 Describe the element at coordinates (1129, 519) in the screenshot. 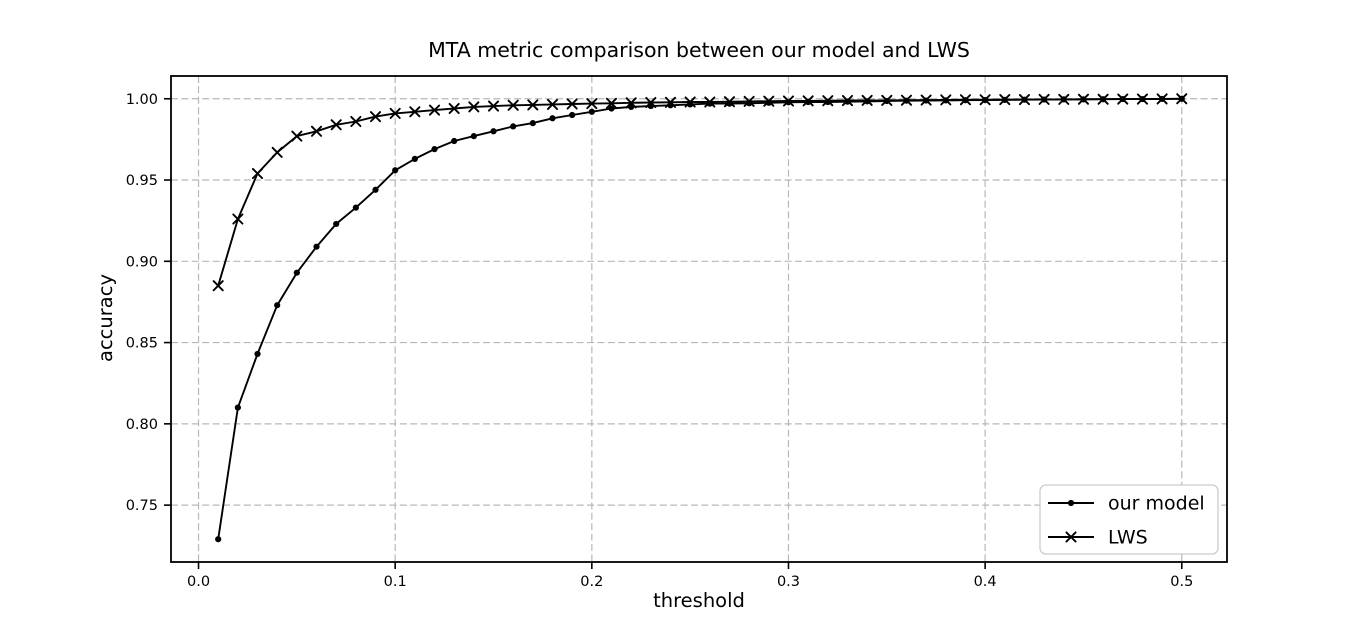

I see `legend: our model LWS` at that location.